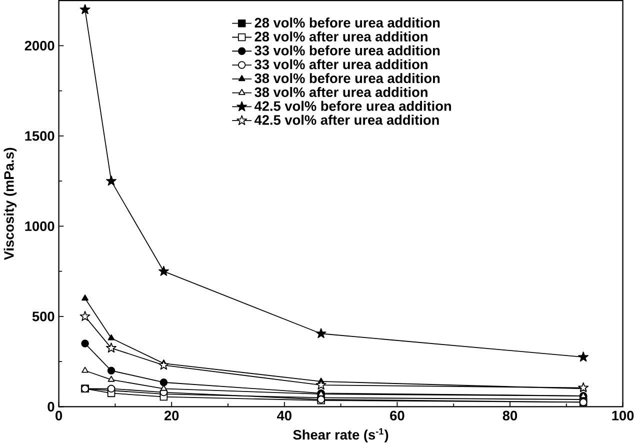  I want to click on legend-label: 28 vol% before urea addition, so click(347, 22).